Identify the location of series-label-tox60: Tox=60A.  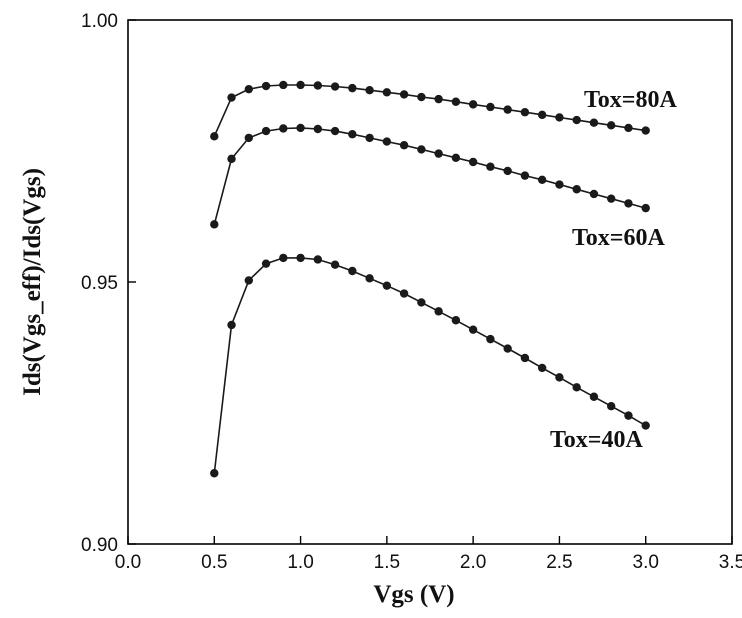
(618, 238).